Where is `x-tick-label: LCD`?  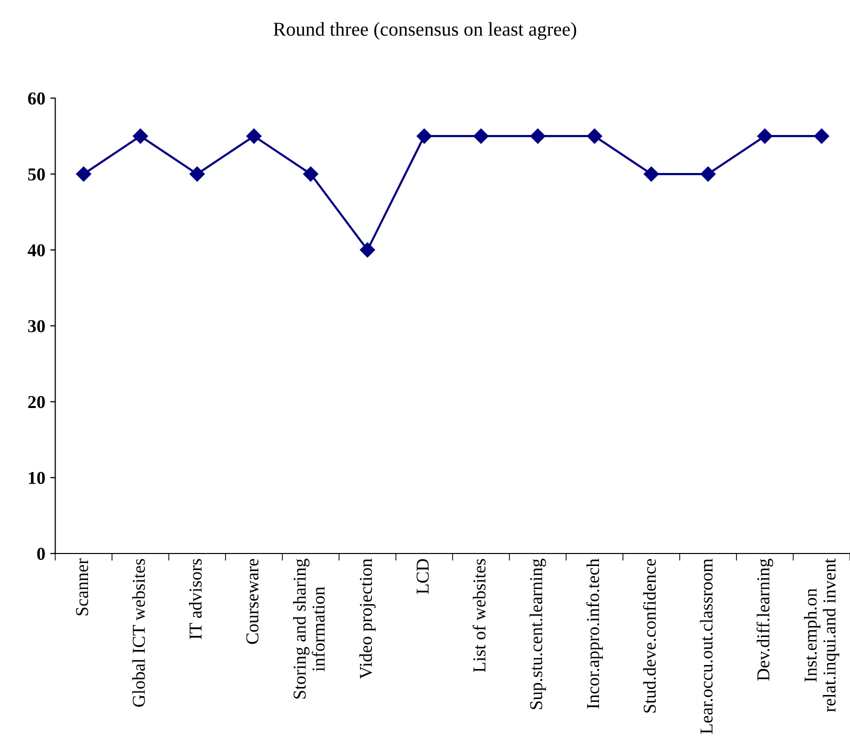 x-tick-label: LCD is located at coordinates (422, 576).